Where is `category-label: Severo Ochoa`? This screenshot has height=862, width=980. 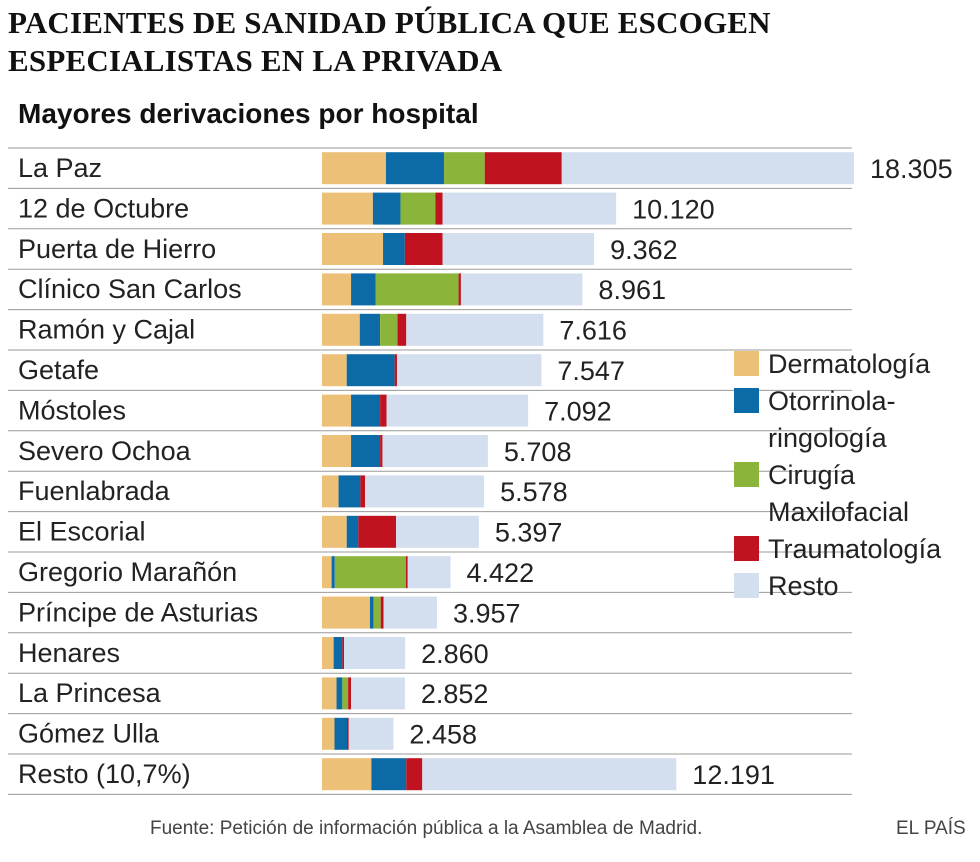
category-label: Severo Ochoa is located at coordinates (105, 451).